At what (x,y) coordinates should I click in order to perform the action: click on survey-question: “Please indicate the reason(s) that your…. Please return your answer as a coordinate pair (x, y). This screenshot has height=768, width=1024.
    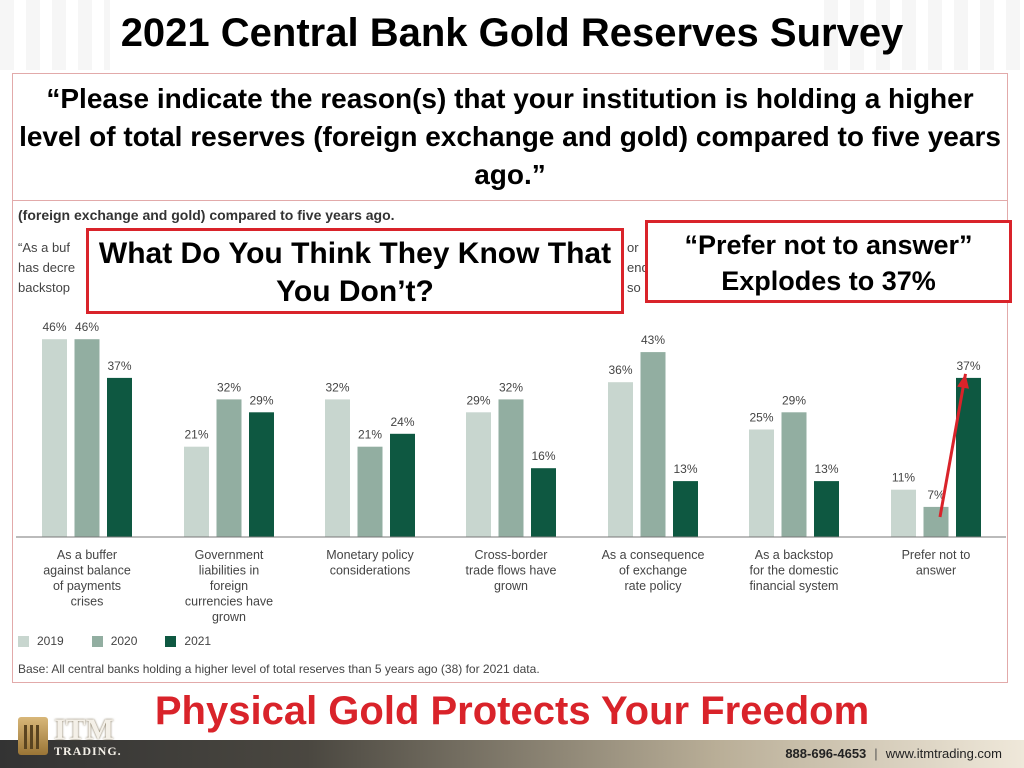
    Looking at the image, I should click on (510, 136).